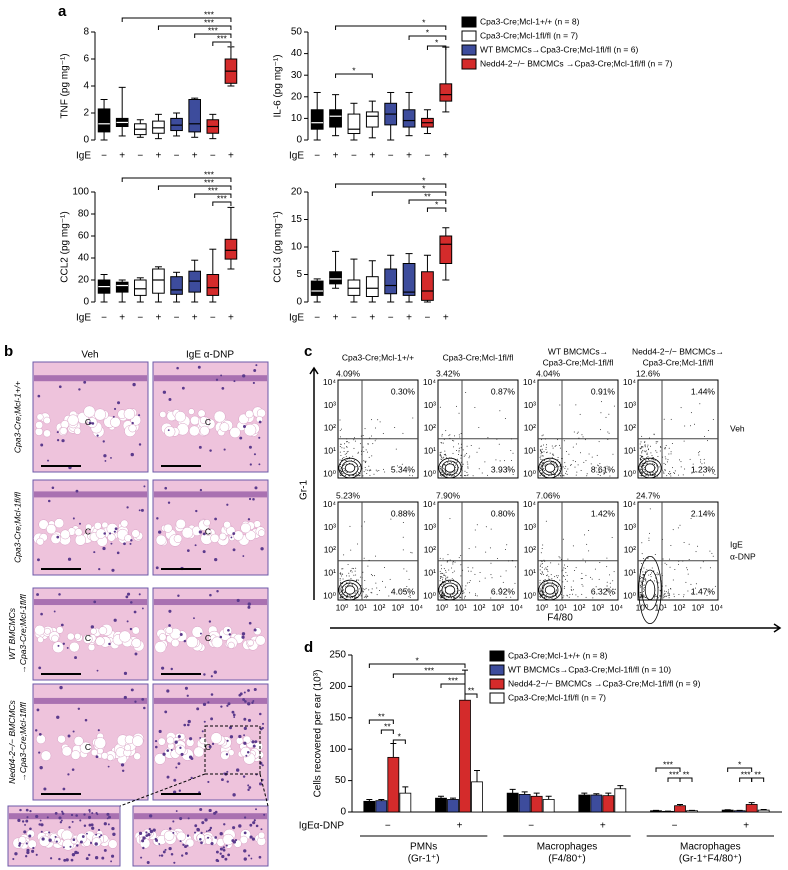 Image resolution: width=788 pixels, height=870 pixels. What do you see at coordinates (393, 750) in the screenshot?
I see `error-bar` at bounding box center [393, 750].